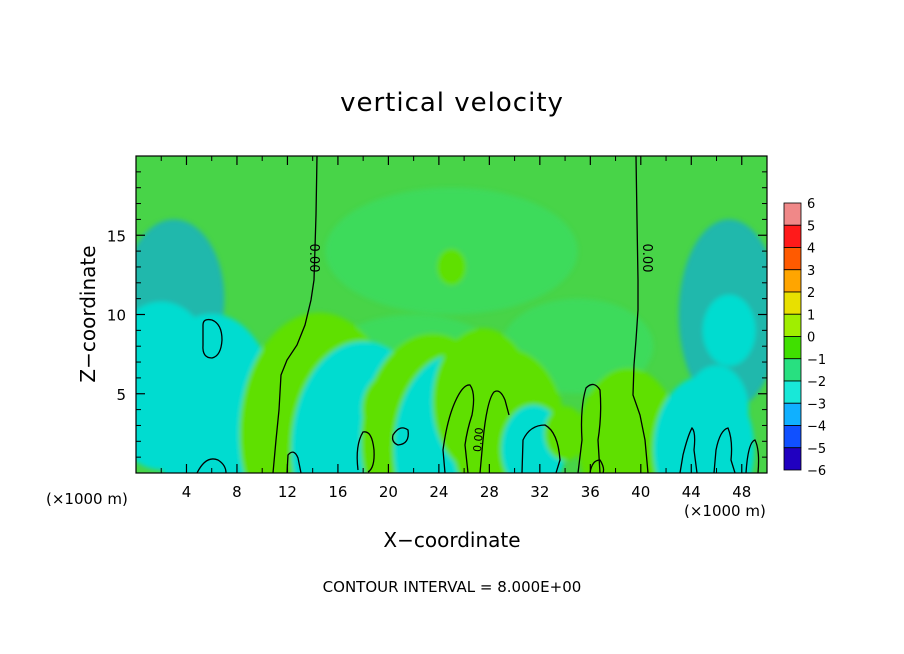  I want to click on x-axis-label: X−coordinate, so click(452, 540).